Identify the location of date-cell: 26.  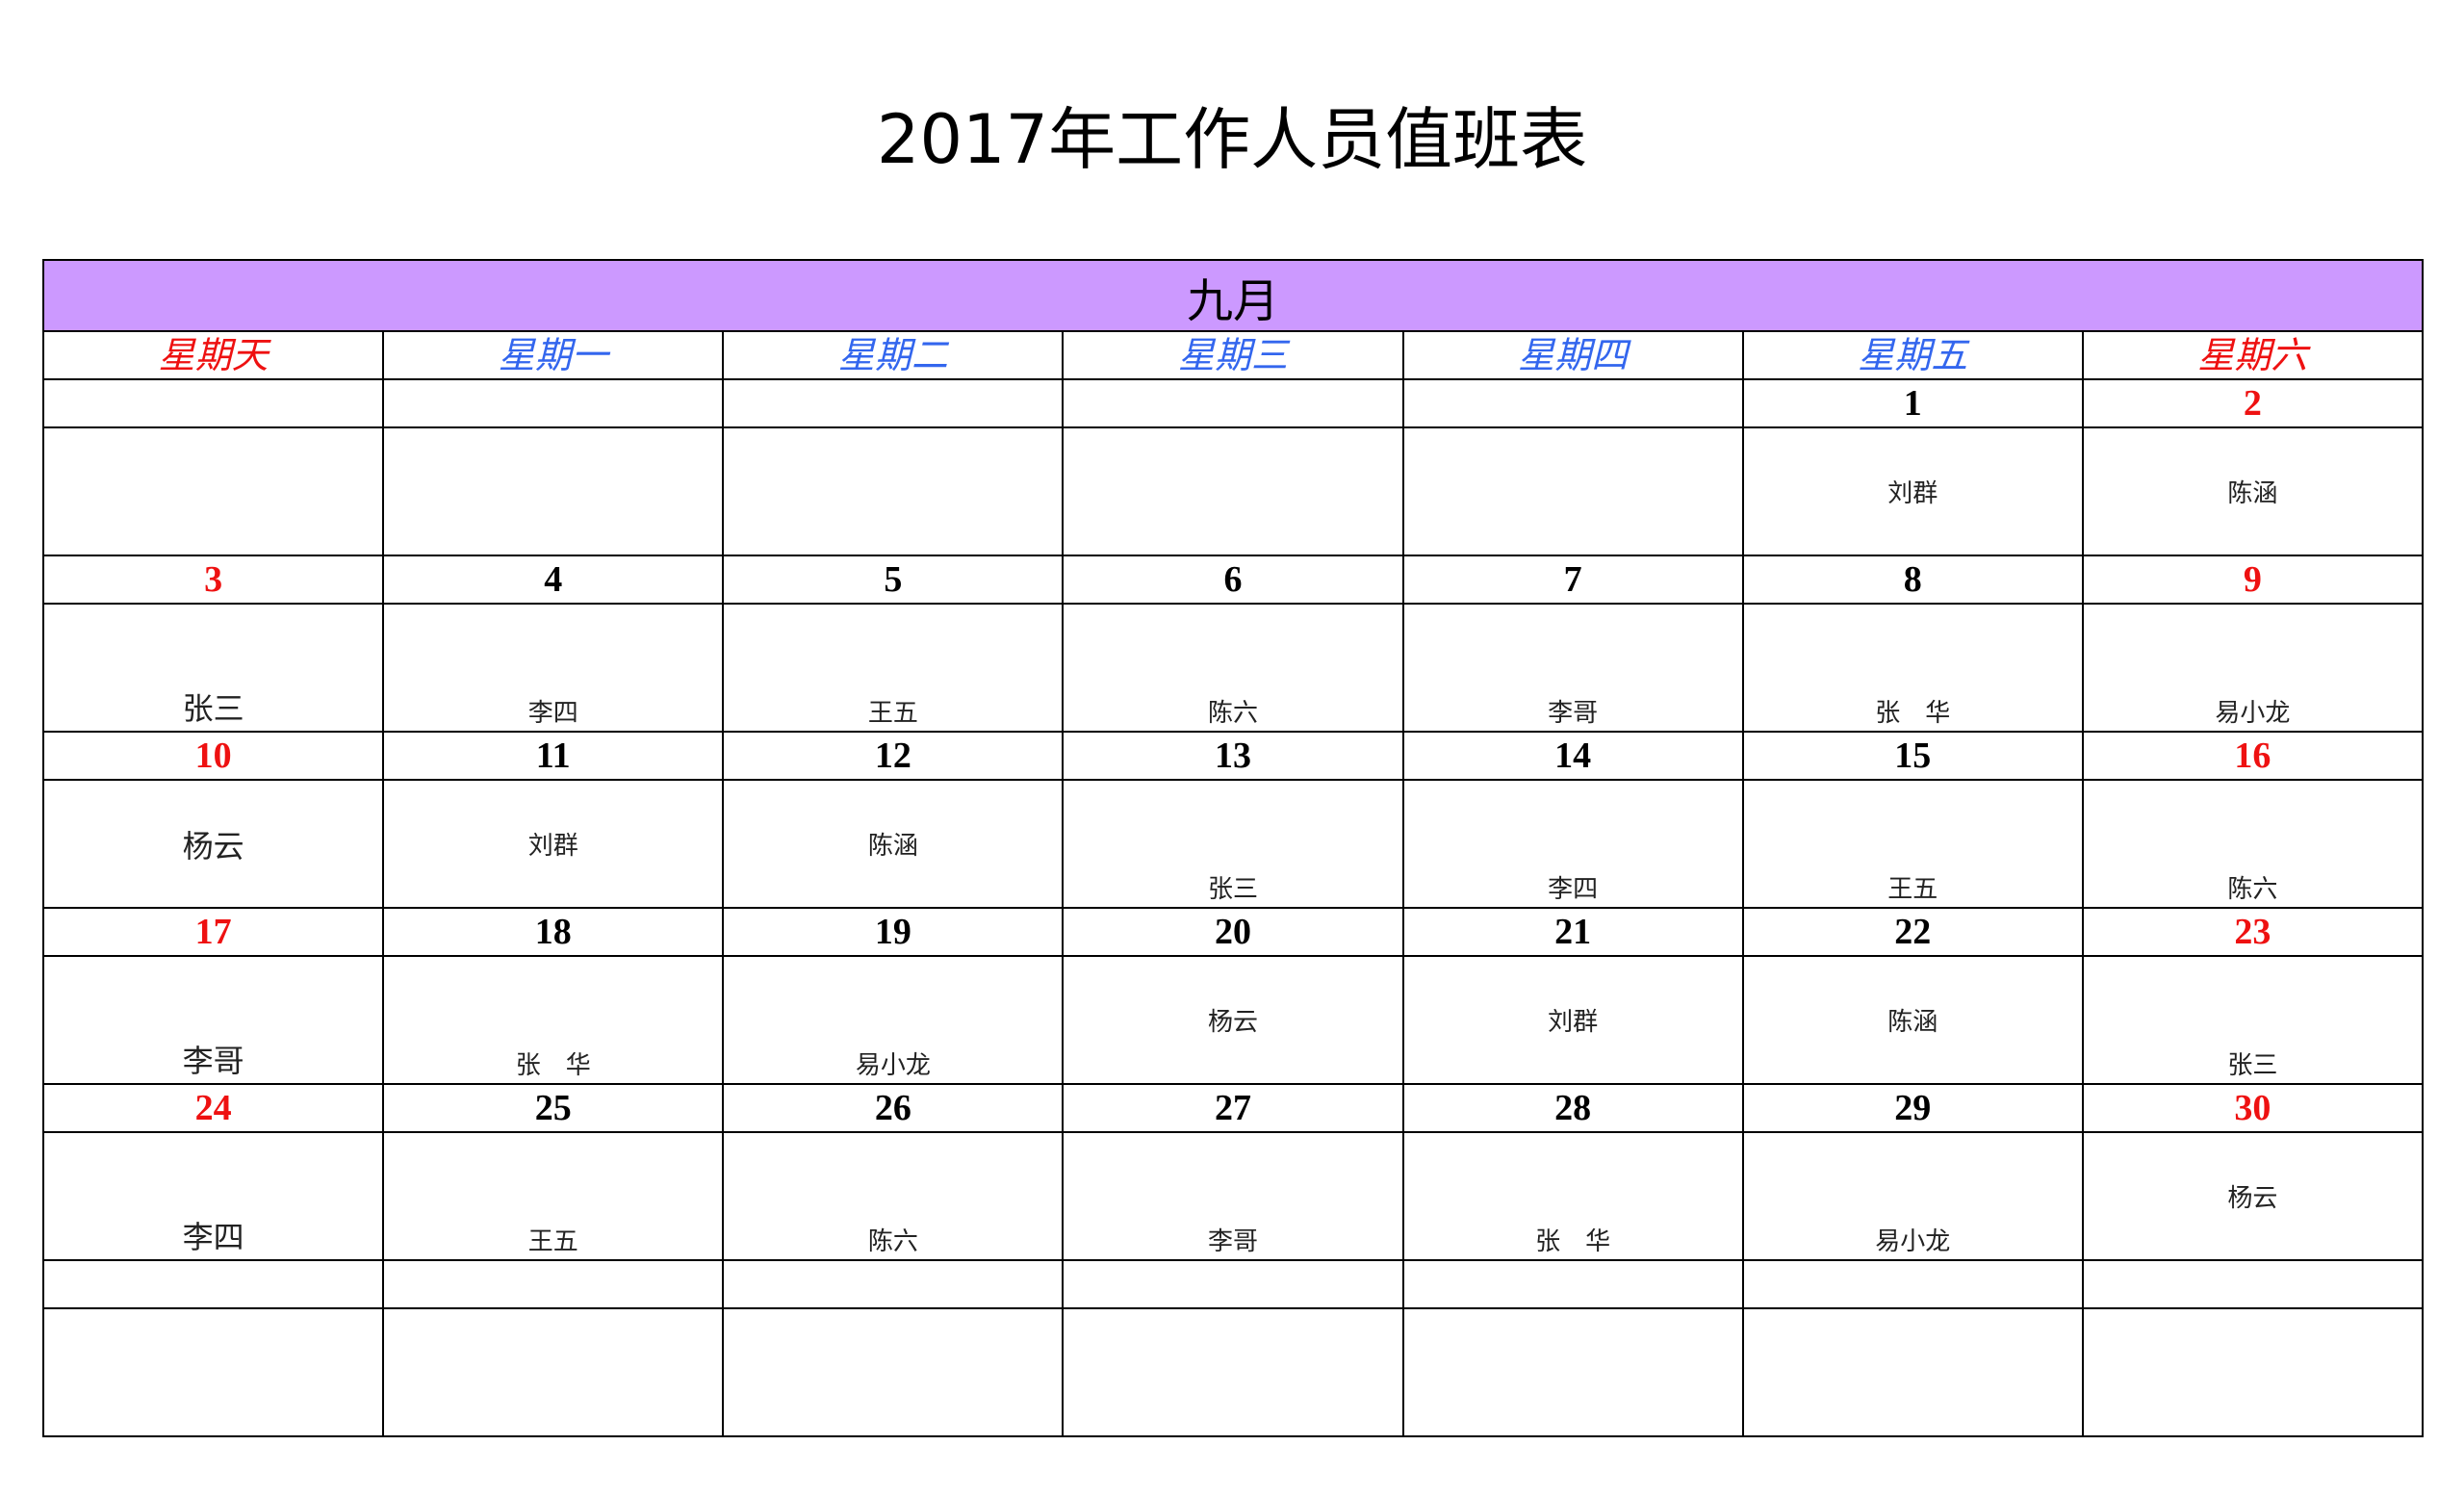
(893, 1108).